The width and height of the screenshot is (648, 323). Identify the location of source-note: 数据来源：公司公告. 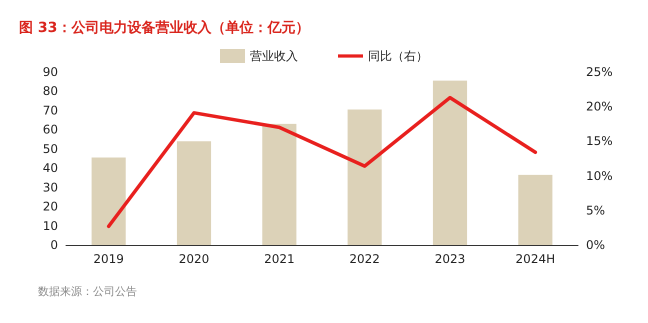
(87, 291).